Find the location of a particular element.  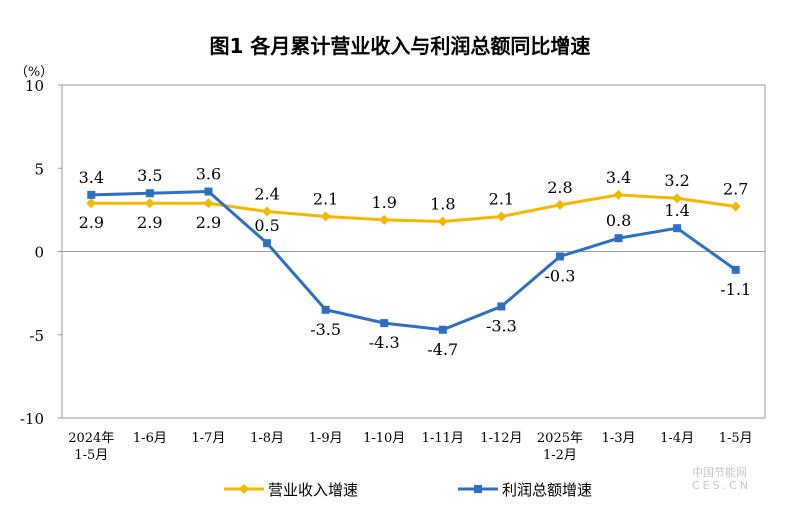

data-label: 2.7 is located at coordinates (735, 189).